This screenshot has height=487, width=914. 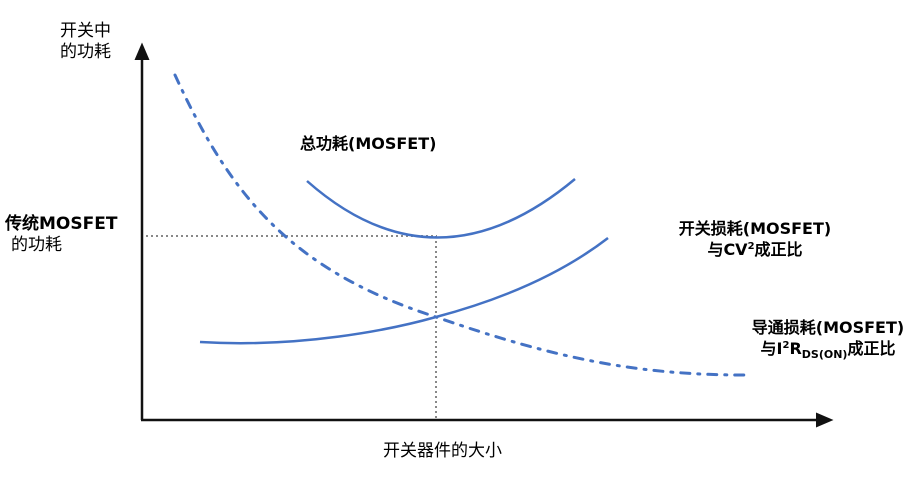 What do you see at coordinates (85, 31) in the screenshot?
I see `y-axis-label-line1: 开关中` at bounding box center [85, 31].